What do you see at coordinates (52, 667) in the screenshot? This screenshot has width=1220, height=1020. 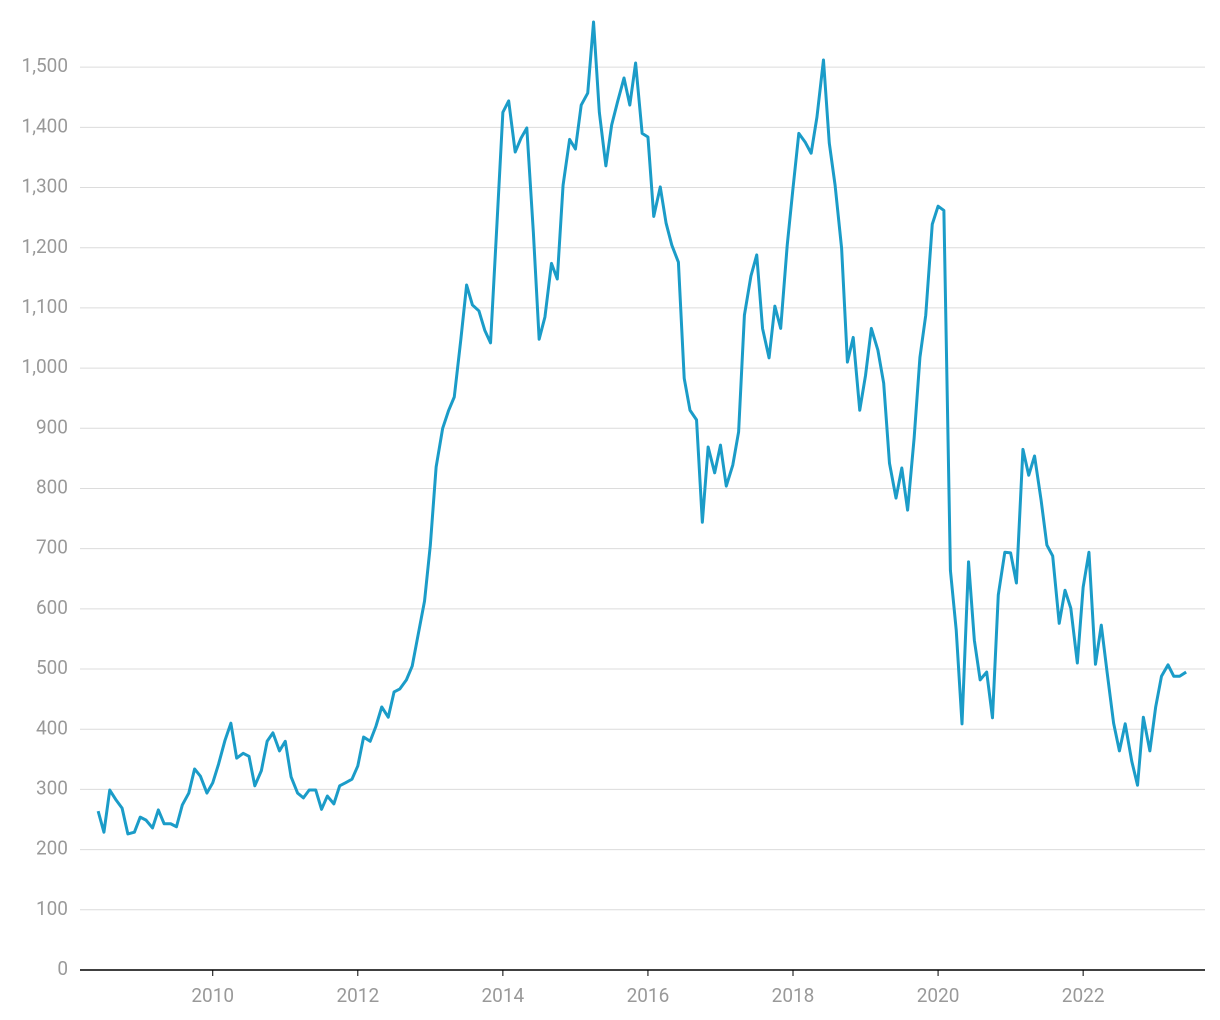 I see `y-tick-label: 500` at bounding box center [52, 667].